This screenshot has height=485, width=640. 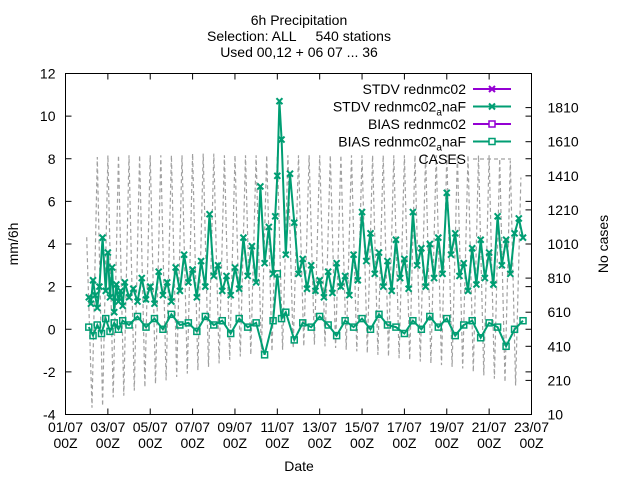 What do you see at coordinates (417, 124) in the screenshot?
I see `legend-label: BIAS rednmc02` at bounding box center [417, 124].